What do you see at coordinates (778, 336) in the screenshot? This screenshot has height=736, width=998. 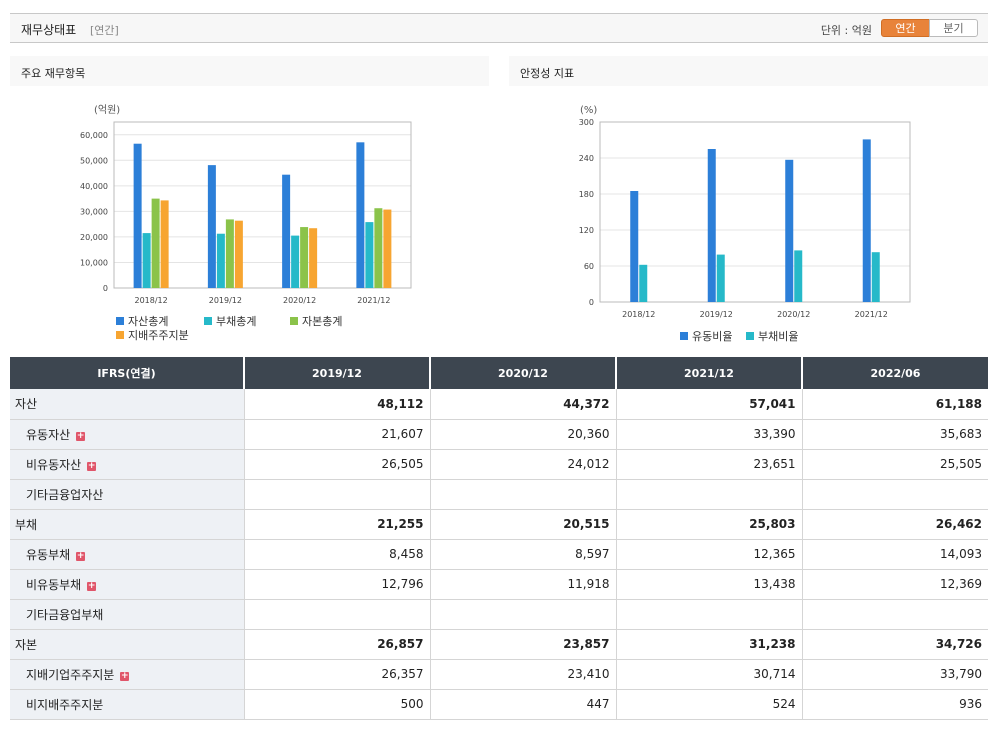 I see `legend-label: 부채비율` at bounding box center [778, 336].